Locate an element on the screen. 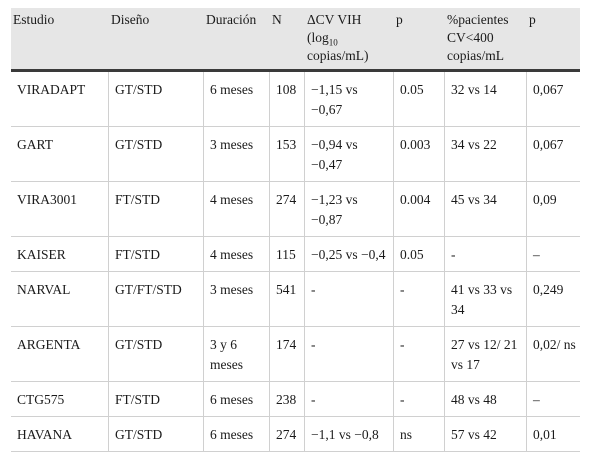  cell-pct: 45 vs 34 is located at coordinates (486, 209).